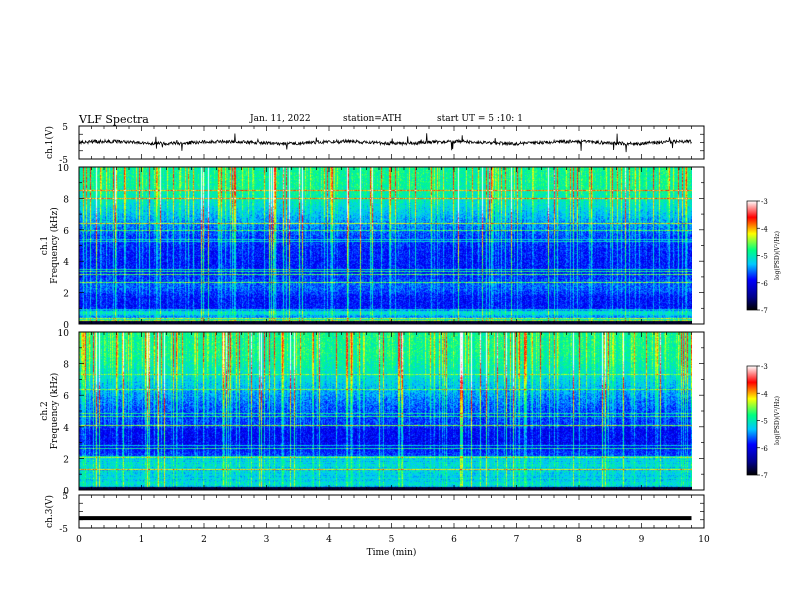 Image resolution: width=792 pixels, height=612 pixels. What do you see at coordinates (752, 255) in the screenshot?
I see `ch1-spectrogram-colorbar` at bounding box center [752, 255].